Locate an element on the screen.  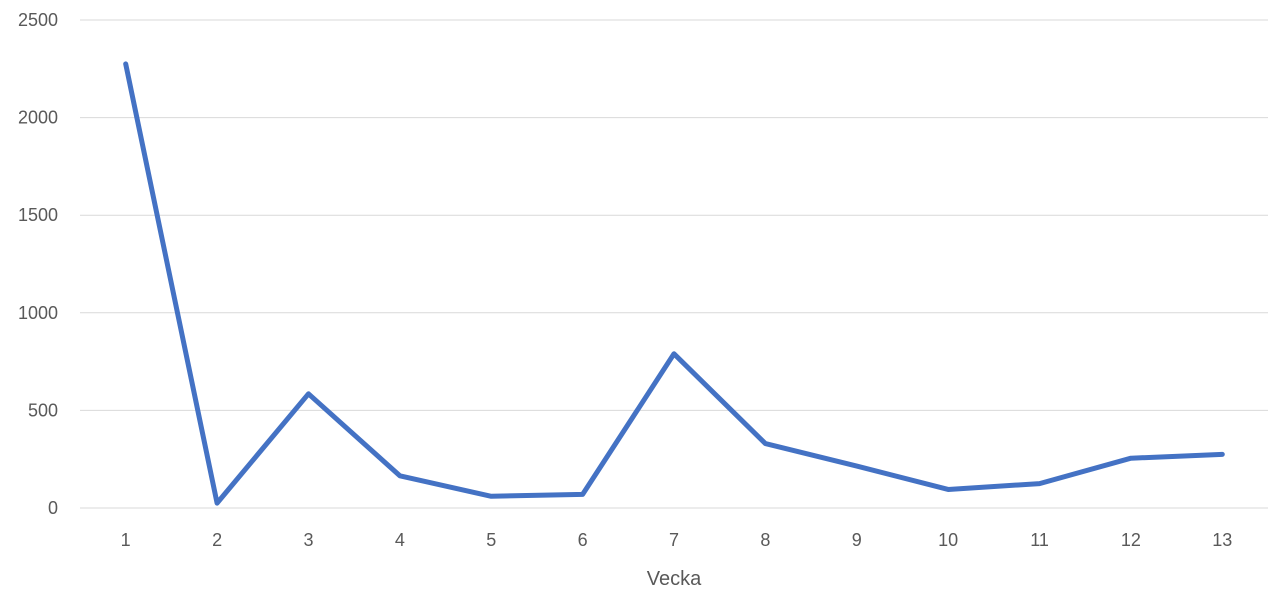
x-axis-title: Vecka is located at coordinates (674, 579).